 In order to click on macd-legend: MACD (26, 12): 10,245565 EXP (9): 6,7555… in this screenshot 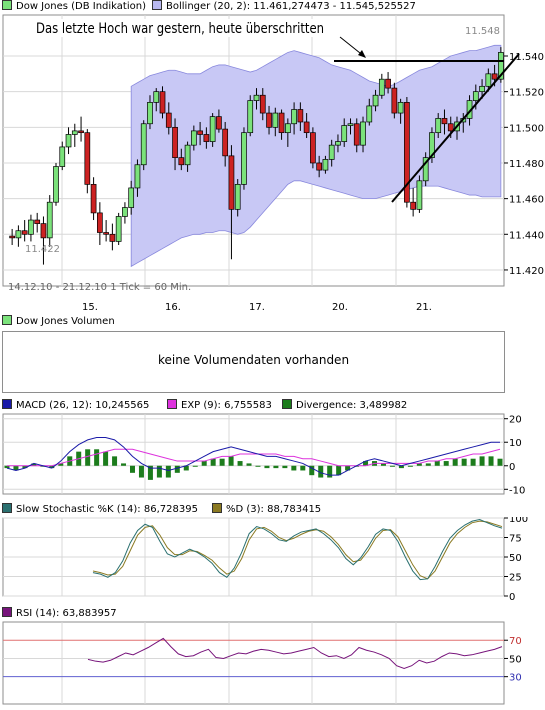, I will do `click(272, 406)`.